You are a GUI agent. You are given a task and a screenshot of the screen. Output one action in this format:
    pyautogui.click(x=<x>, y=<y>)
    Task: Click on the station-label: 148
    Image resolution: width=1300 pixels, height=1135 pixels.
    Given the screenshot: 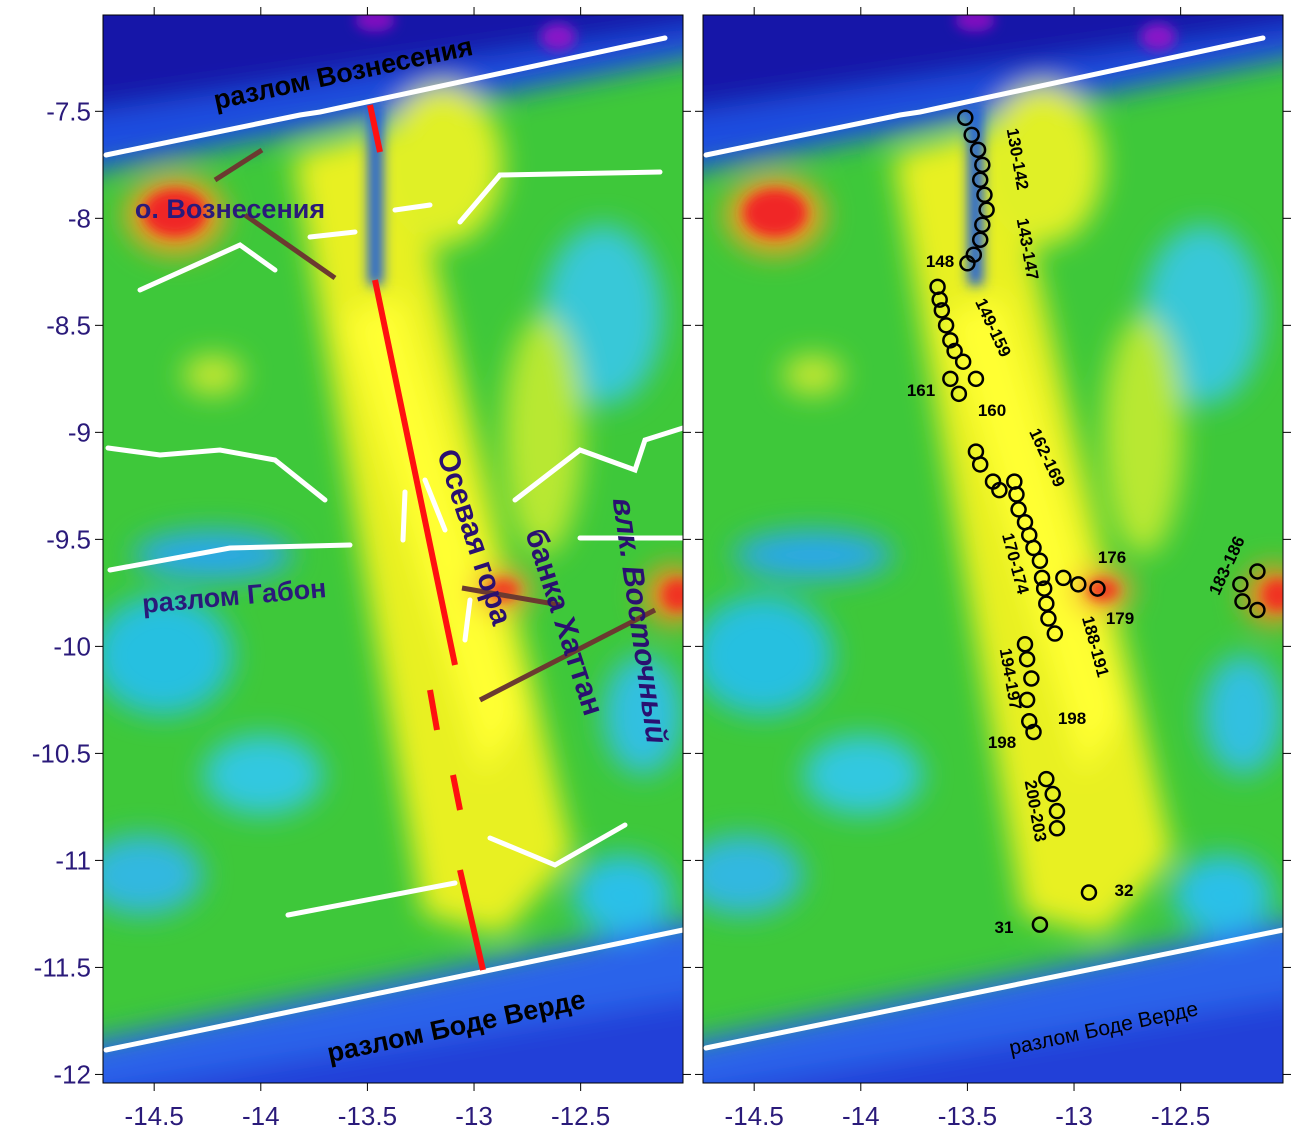 What is the action you would take?
    pyautogui.click(x=940, y=261)
    